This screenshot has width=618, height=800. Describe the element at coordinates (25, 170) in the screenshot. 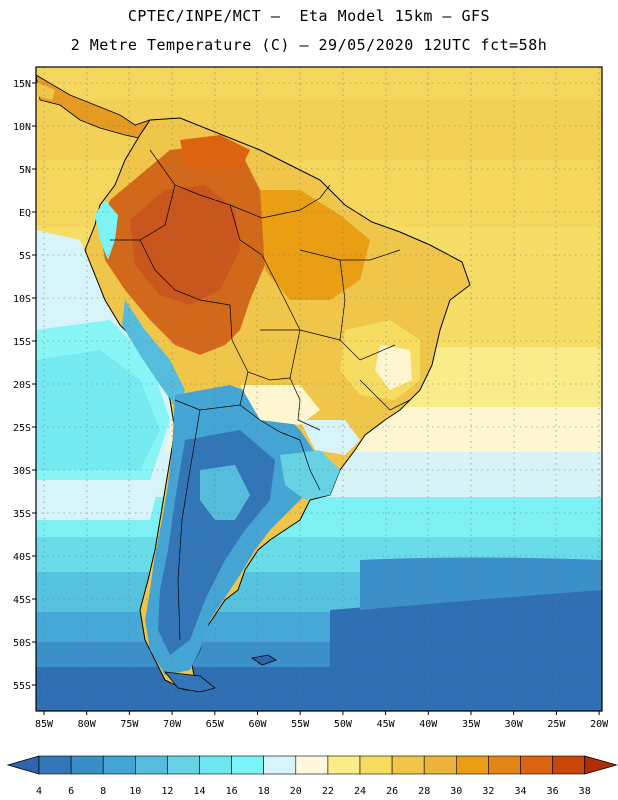

I see `lat-label: 5N` at that location.